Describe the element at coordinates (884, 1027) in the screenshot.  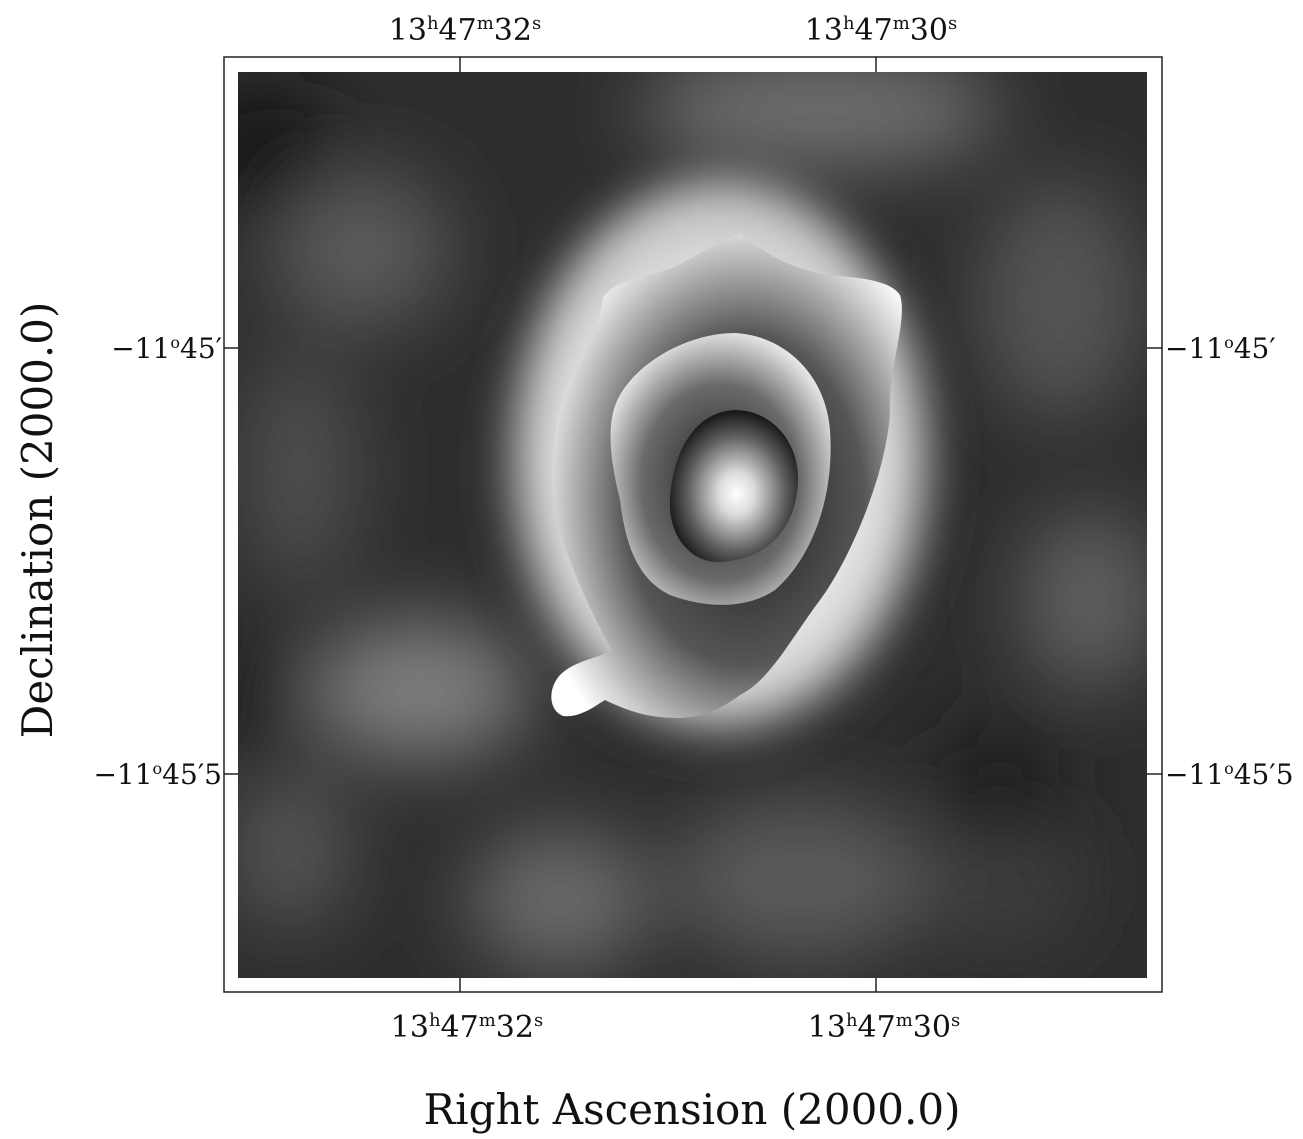
I see `bottom-ra-label-2: 13h47m30s` at that location.